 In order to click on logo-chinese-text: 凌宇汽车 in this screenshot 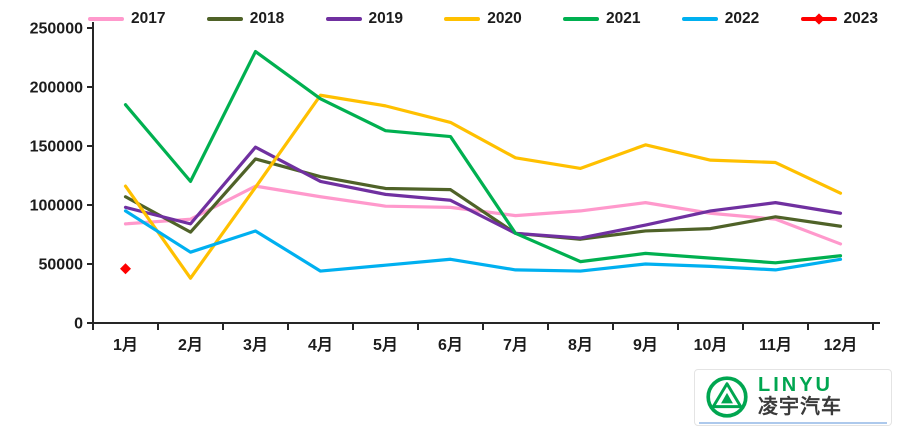, I will do `click(800, 406)`.